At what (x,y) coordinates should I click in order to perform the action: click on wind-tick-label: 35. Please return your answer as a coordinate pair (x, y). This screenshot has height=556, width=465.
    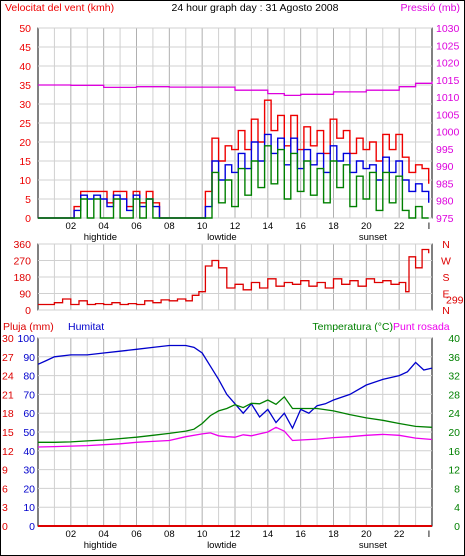
    Looking at the image, I should click on (25, 86).